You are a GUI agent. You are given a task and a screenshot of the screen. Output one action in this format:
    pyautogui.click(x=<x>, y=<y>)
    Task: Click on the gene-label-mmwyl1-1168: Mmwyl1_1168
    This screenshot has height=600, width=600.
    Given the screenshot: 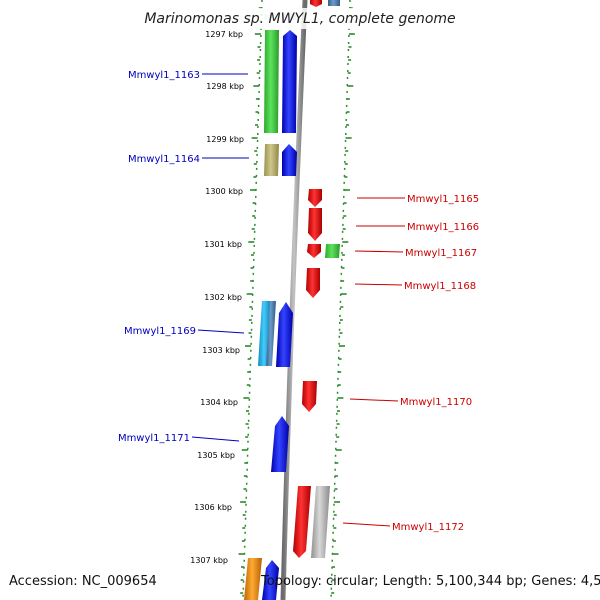 What is the action you would take?
    pyautogui.click(x=440, y=286)
    